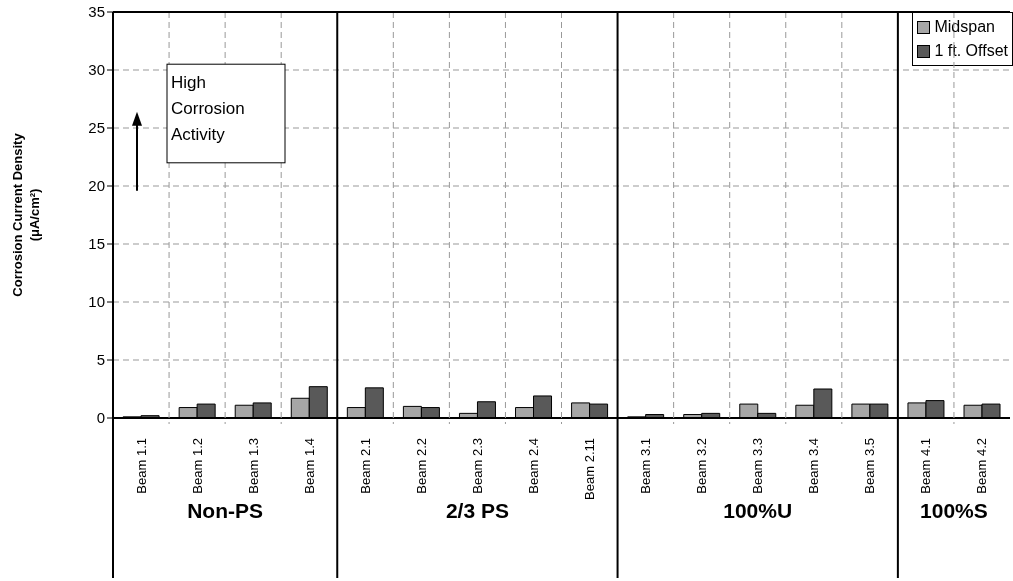  Describe the element at coordinates (365, 466) in the screenshot. I see `x-tick-label: Beam 2.1` at that location.